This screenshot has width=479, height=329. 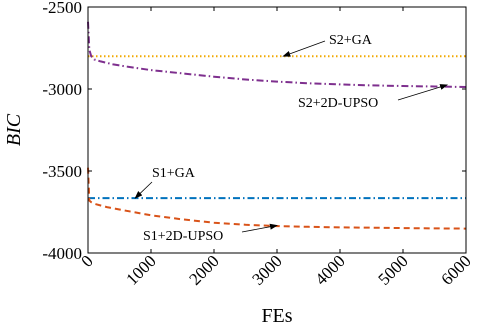 What do you see at coordinates (140, 269) in the screenshot?
I see `x-tick-label: 1000` at bounding box center [140, 269].